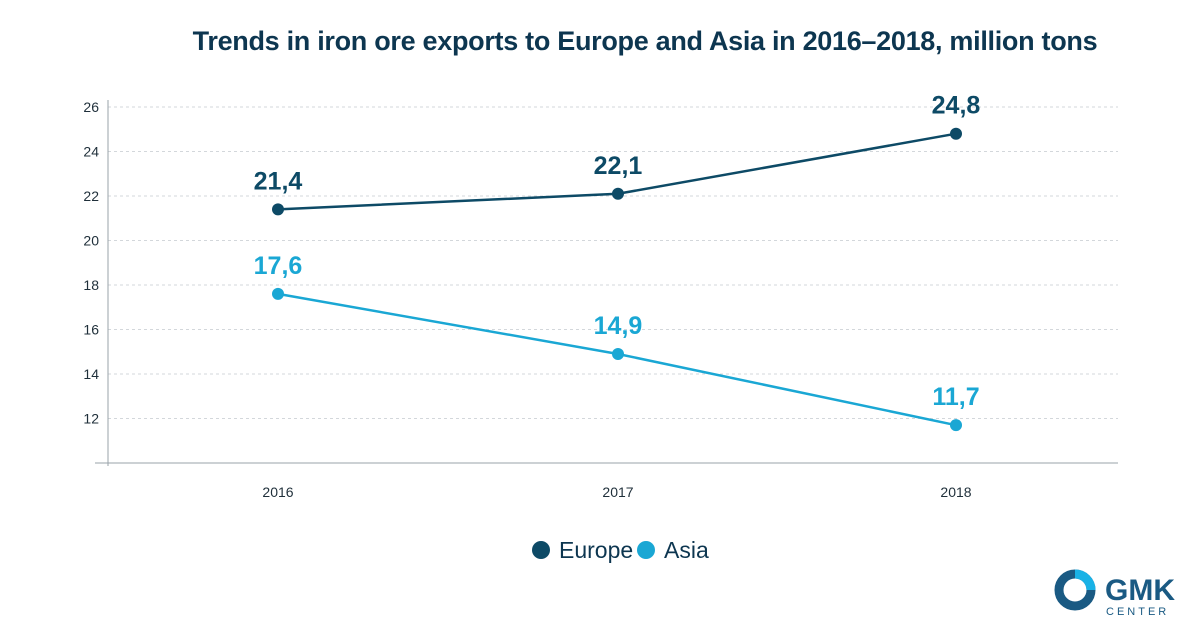 Image resolution: width=1200 pixels, height=630 pixels. I want to click on logo-text: GMK, so click(1140, 590).